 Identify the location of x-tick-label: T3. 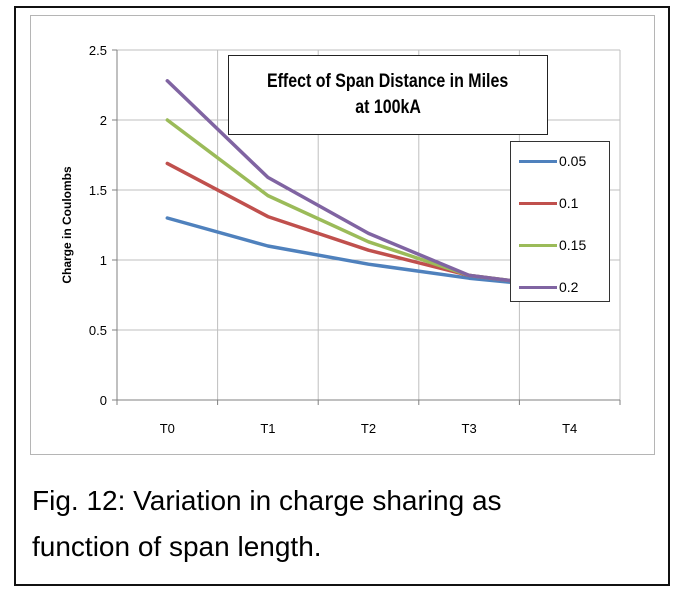
(469, 428).